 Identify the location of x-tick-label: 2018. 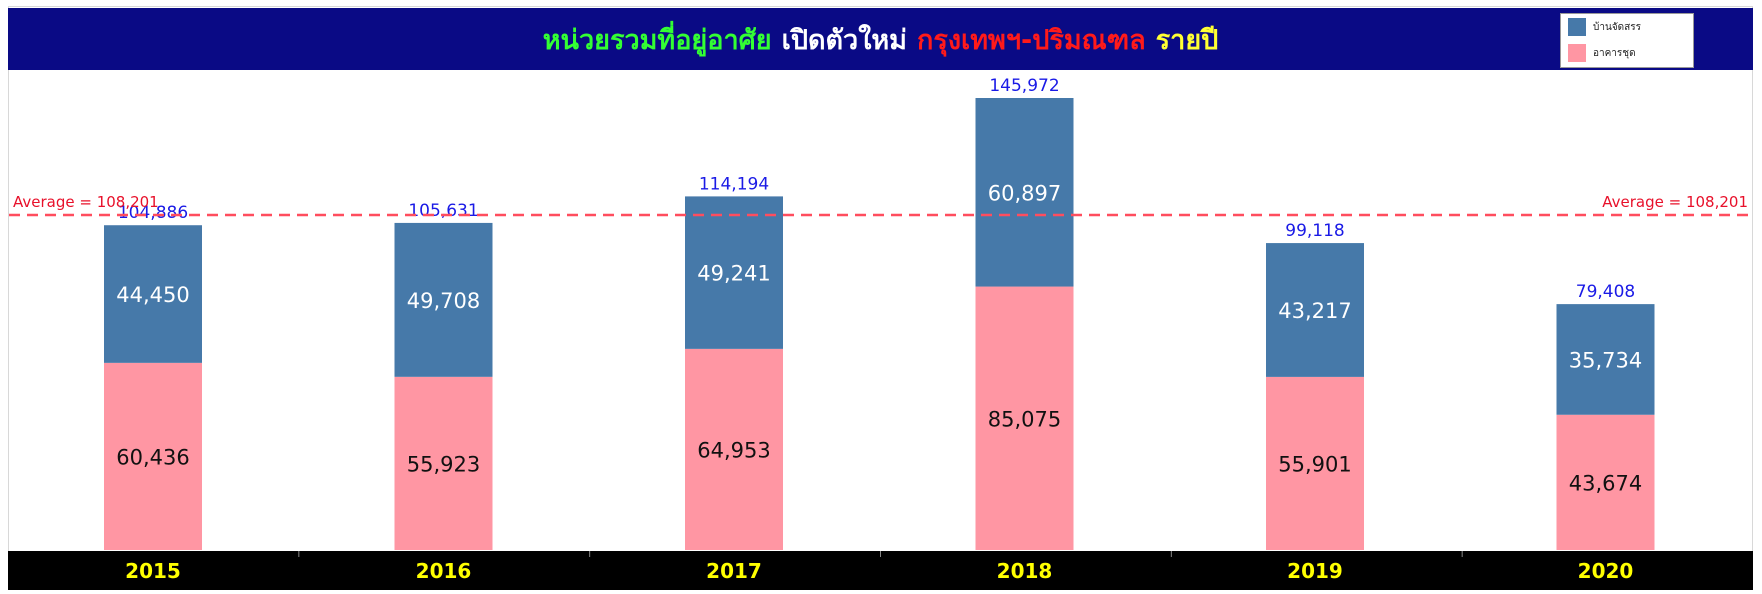
(1025, 571).